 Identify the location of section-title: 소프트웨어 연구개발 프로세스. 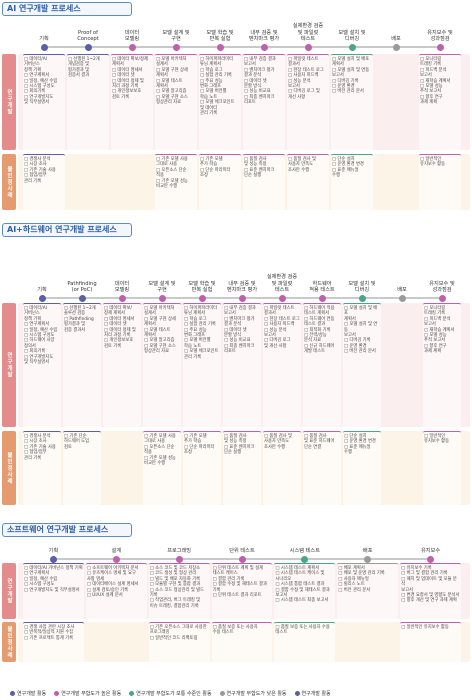
(67, 530).